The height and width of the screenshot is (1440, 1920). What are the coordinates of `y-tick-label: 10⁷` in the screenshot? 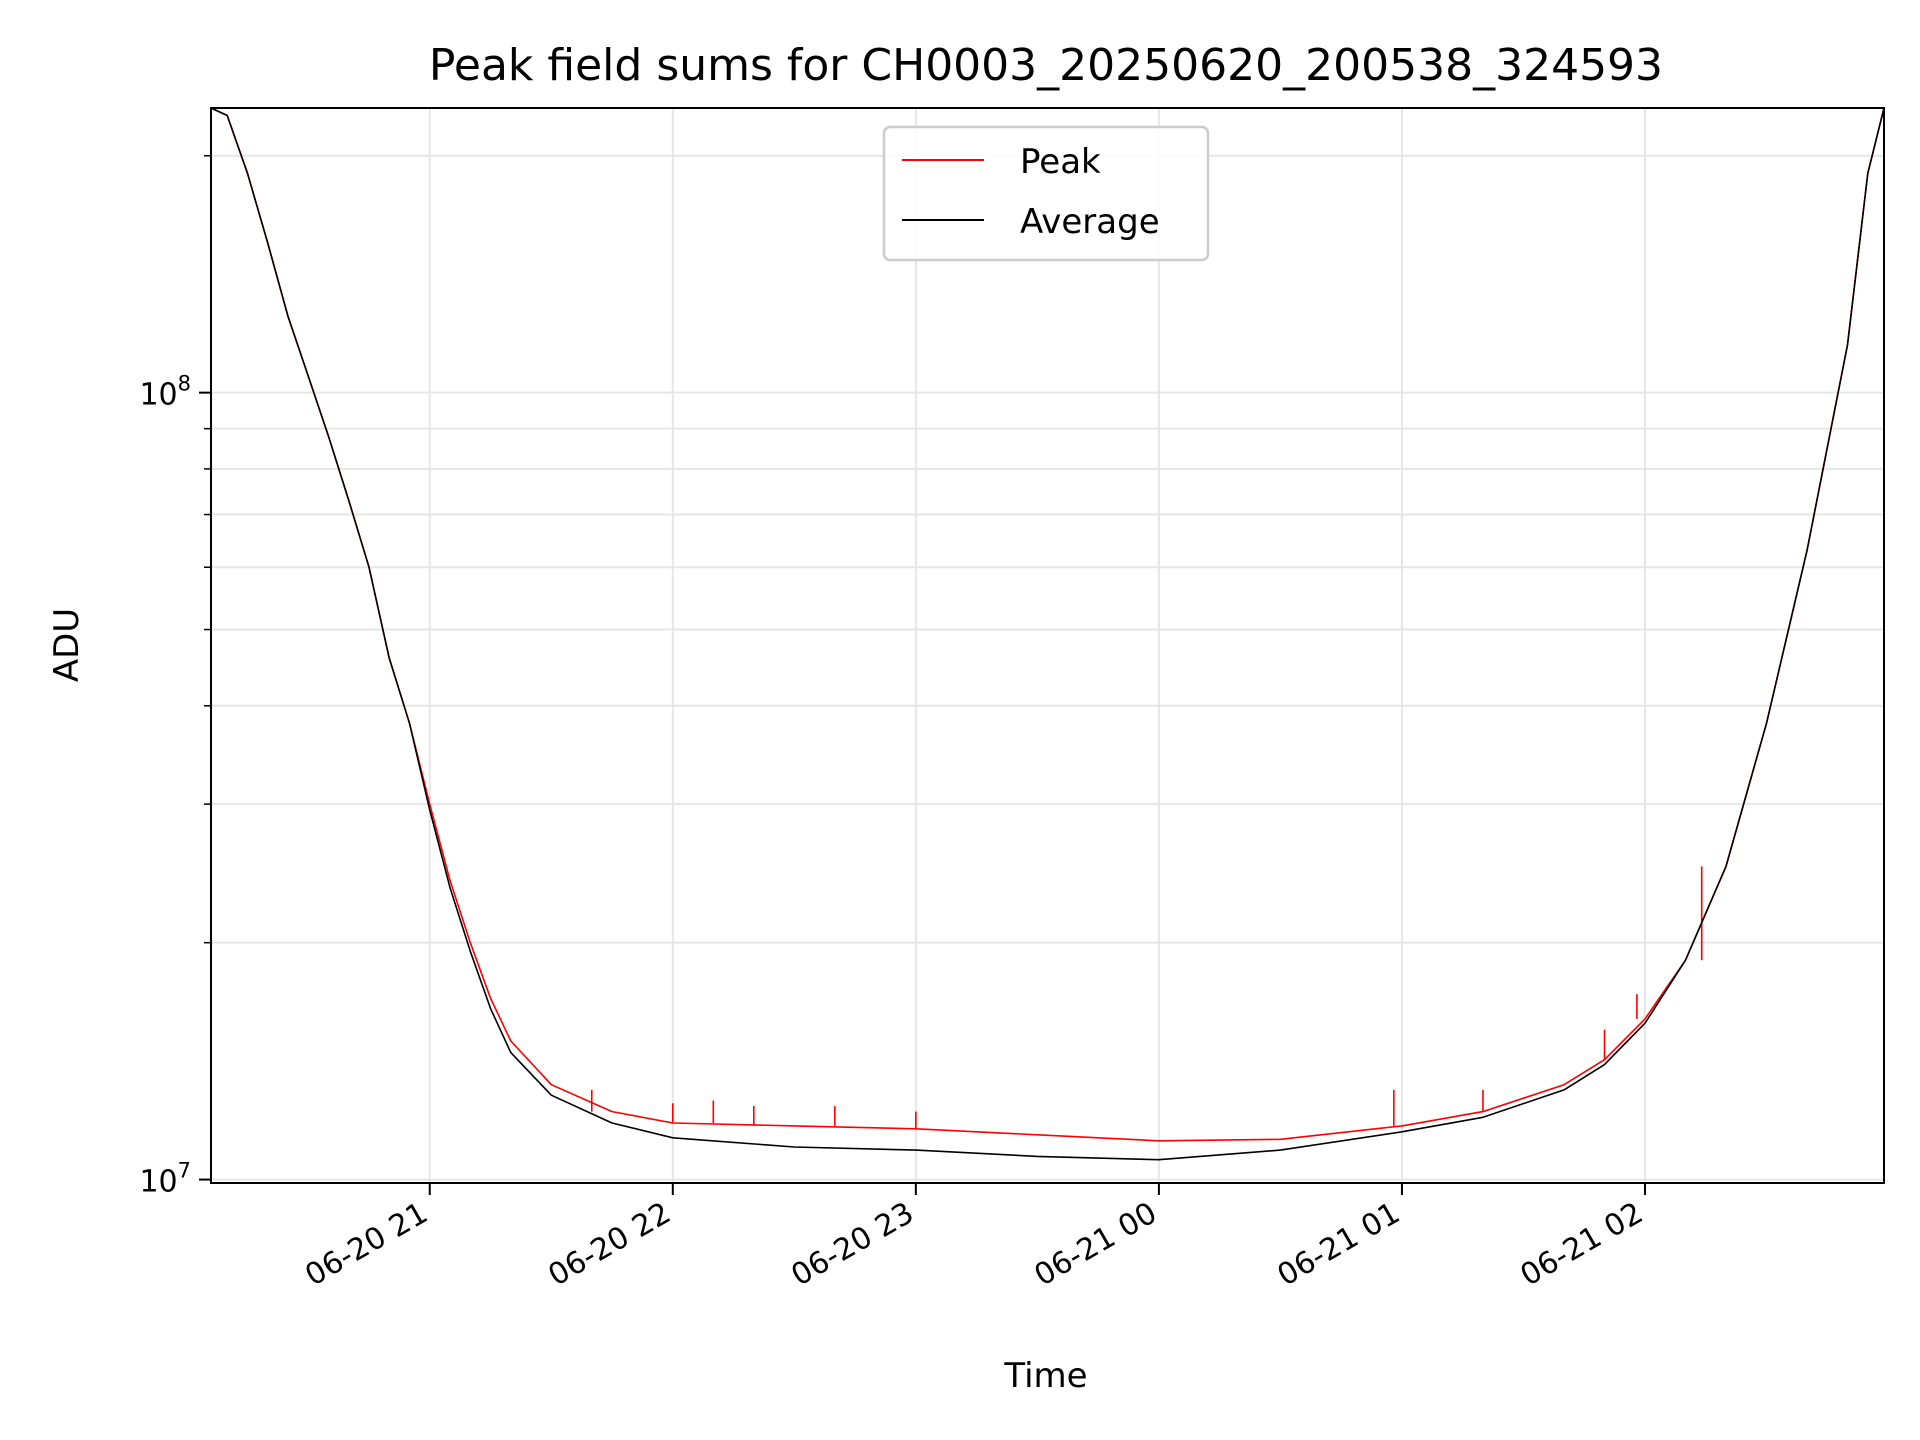 It's located at (165, 1179).